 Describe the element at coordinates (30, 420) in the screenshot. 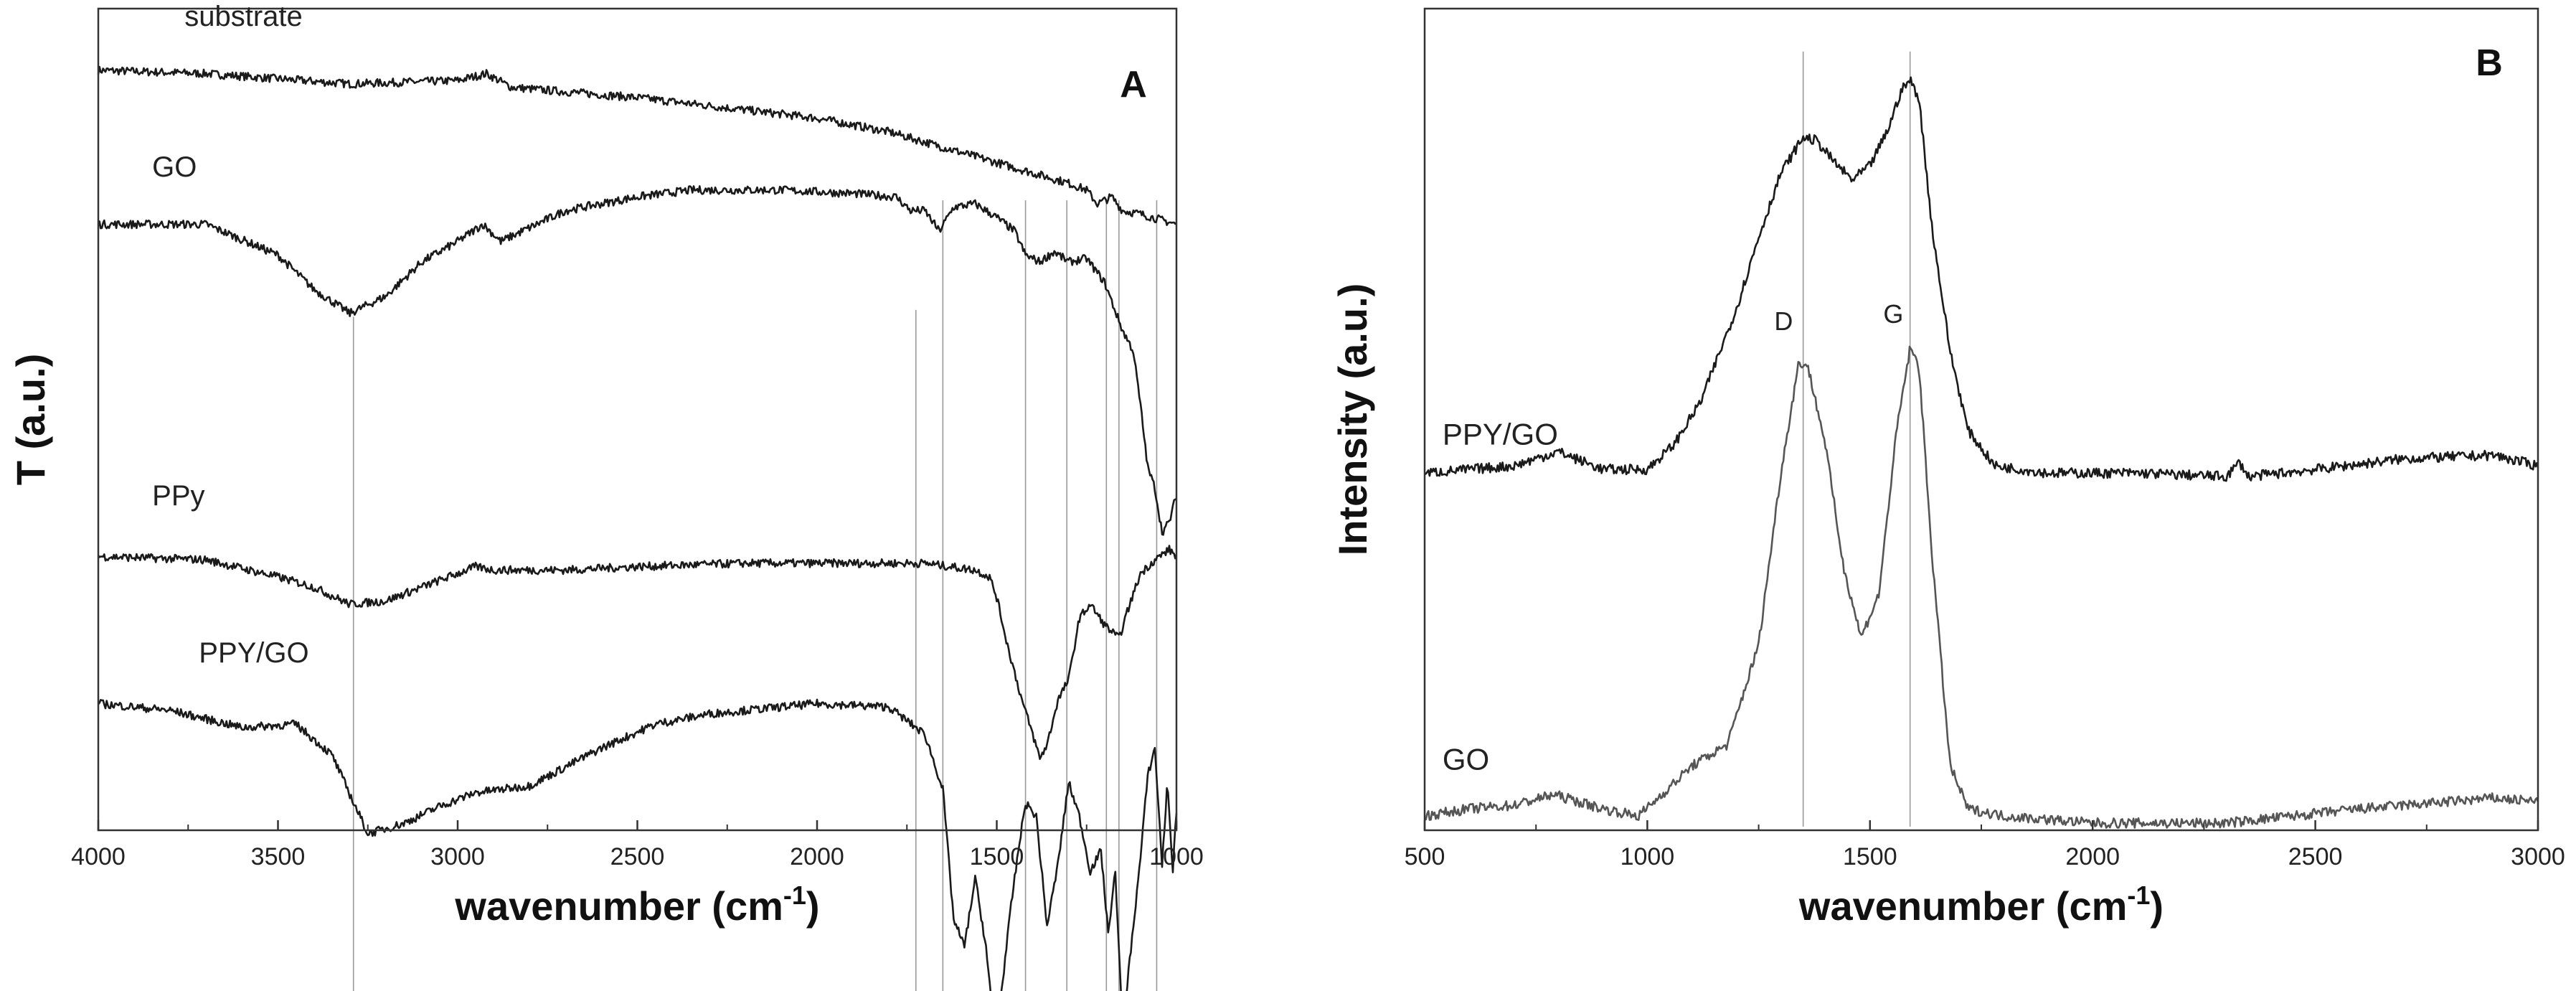

I see `y-axis-label: T (a.u.)` at that location.